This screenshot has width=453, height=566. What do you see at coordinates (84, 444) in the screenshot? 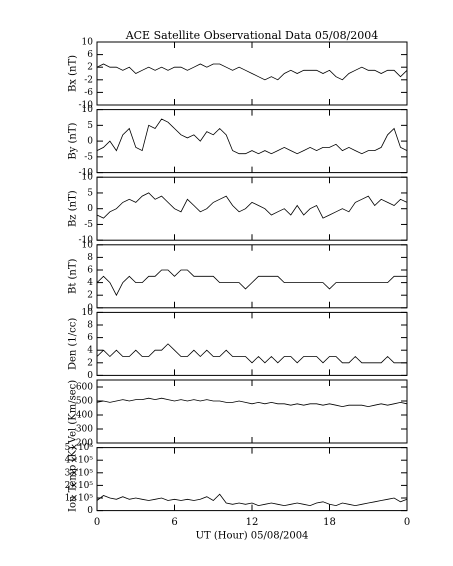
I see `y-tick-label: 200` at bounding box center [84, 444].